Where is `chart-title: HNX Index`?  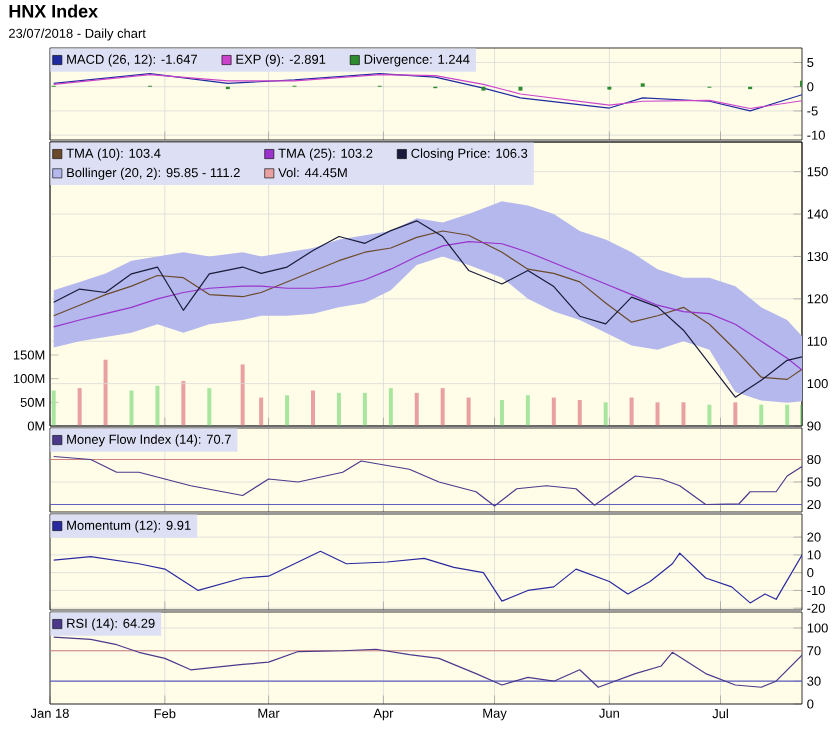
chart-title: HNX Index is located at coordinates (53, 11).